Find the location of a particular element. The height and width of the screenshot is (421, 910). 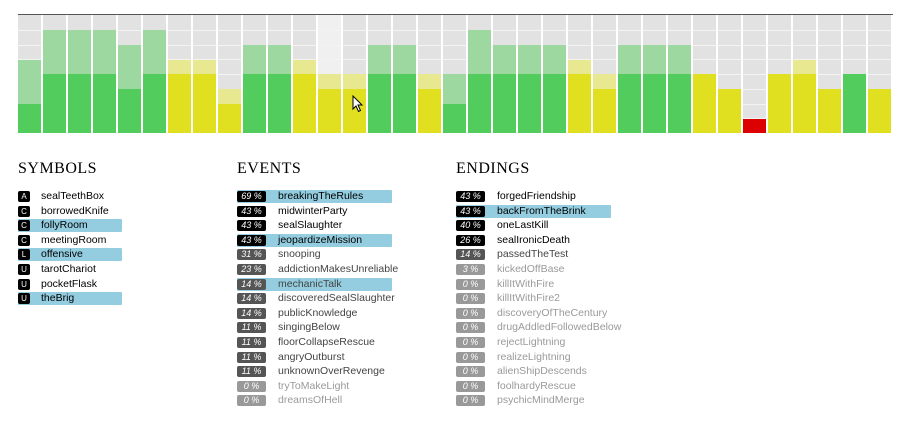

ending-row: 0 % killItWithFire2 is located at coordinates (508, 299).